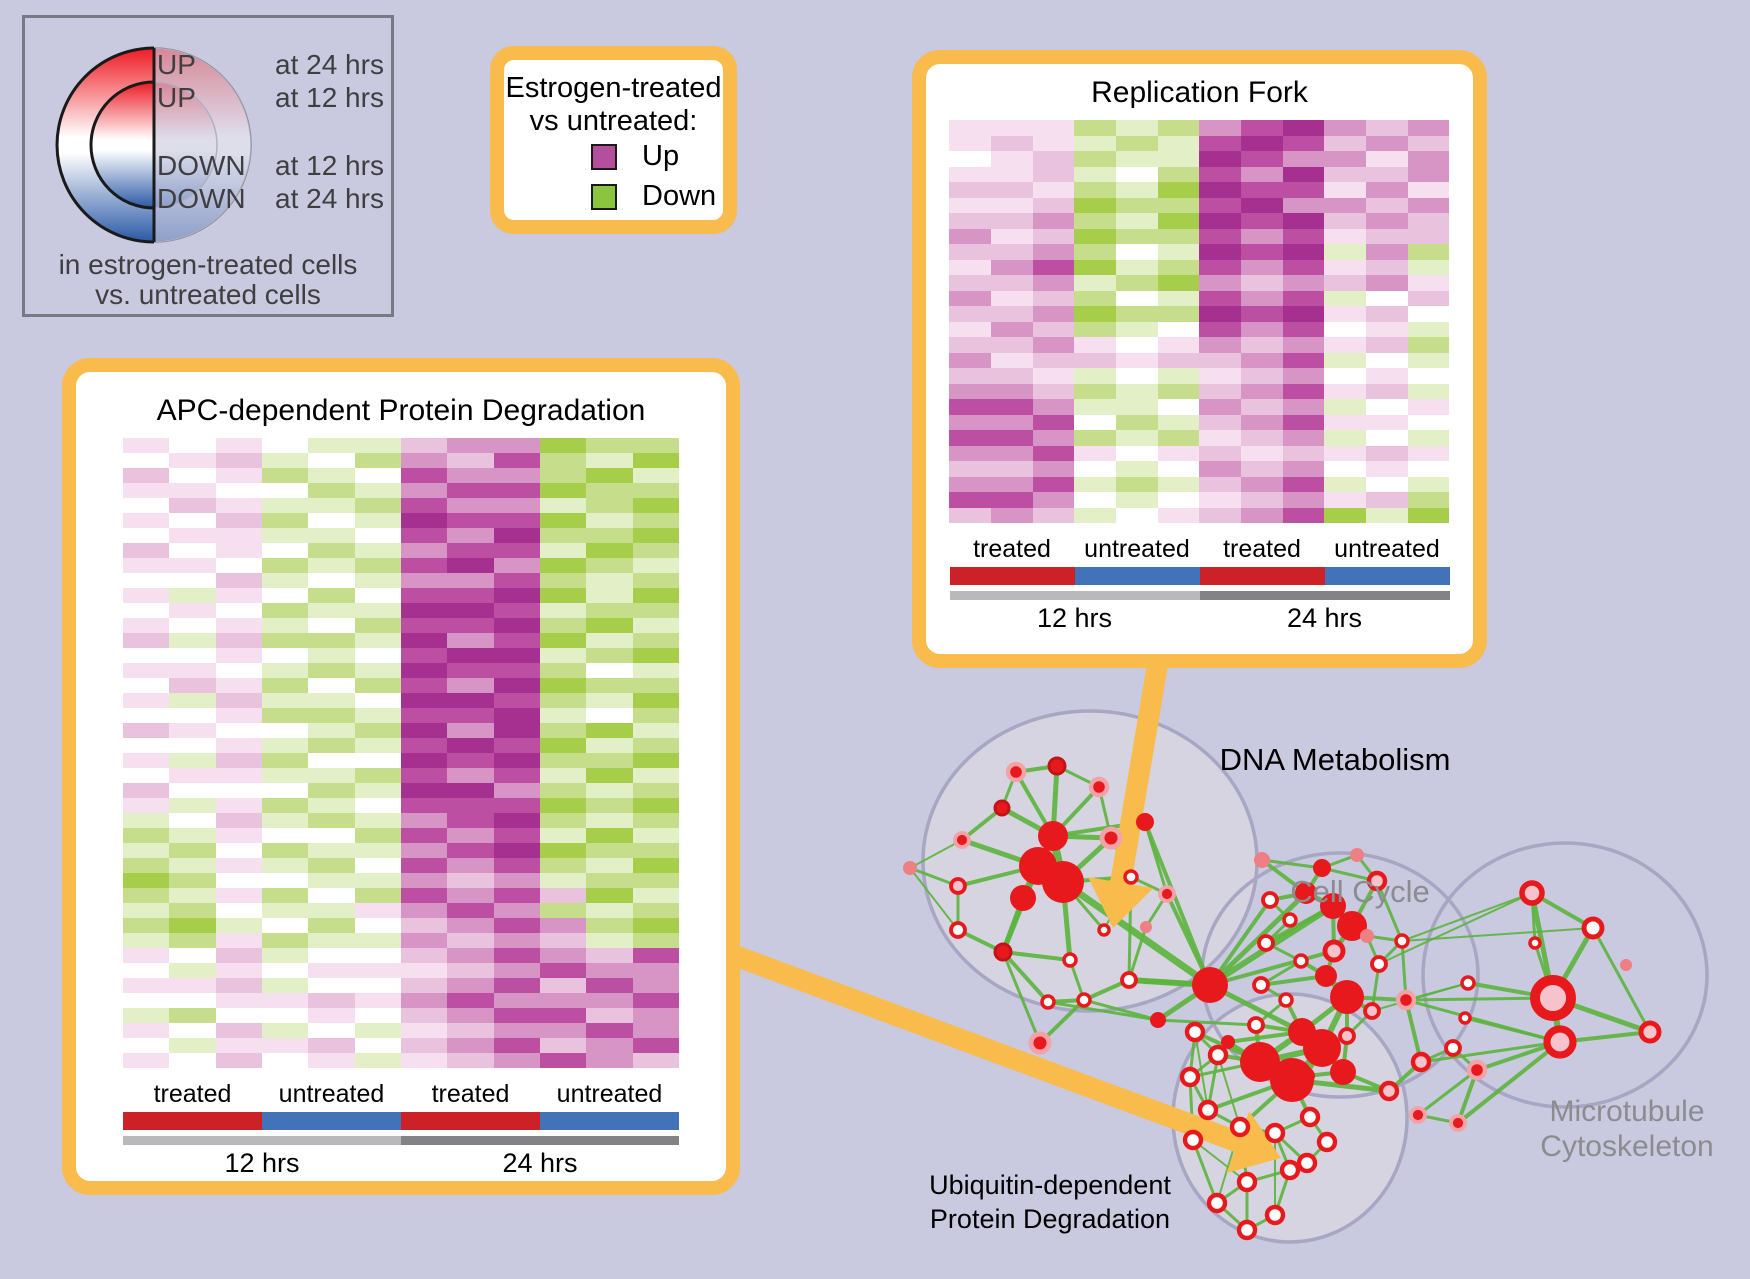 This screenshot has height=1279, width=1750. Describe the element at coordinates (1137, 549) in the screenshot. I see `group-label: untreated` at that location.